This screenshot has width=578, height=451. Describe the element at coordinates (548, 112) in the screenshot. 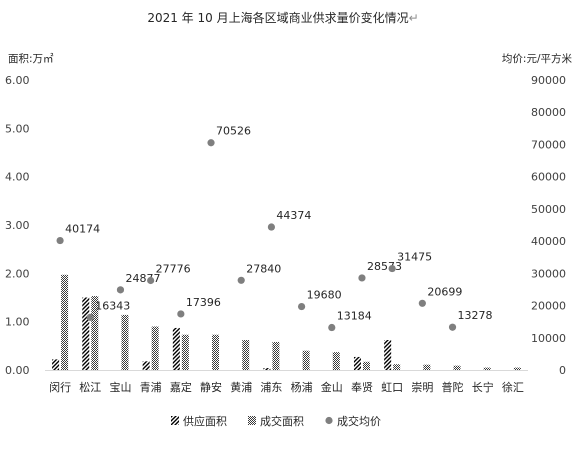

I see `y-right-tick-label: 80000` at that location.